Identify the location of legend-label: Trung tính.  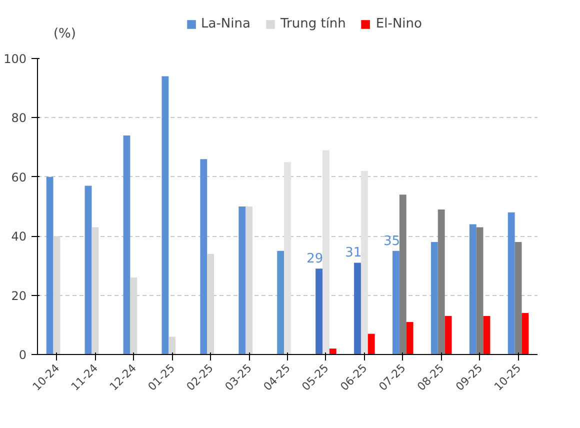
(313, 24).